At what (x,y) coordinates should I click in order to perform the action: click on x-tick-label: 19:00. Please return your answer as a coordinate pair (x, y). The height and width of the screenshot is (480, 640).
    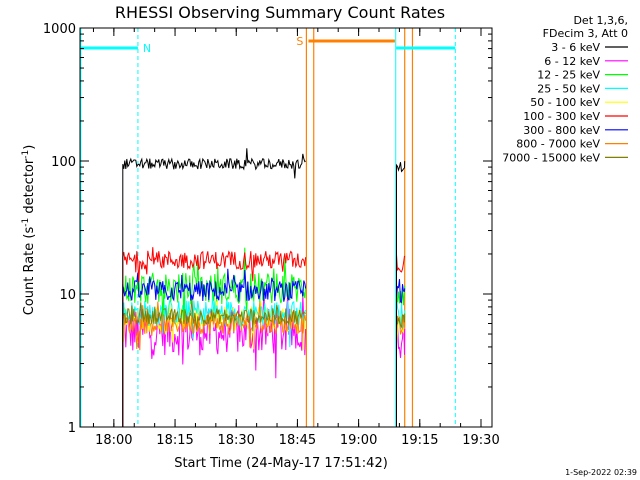
    Looking at the image, I should click on (358, 440).